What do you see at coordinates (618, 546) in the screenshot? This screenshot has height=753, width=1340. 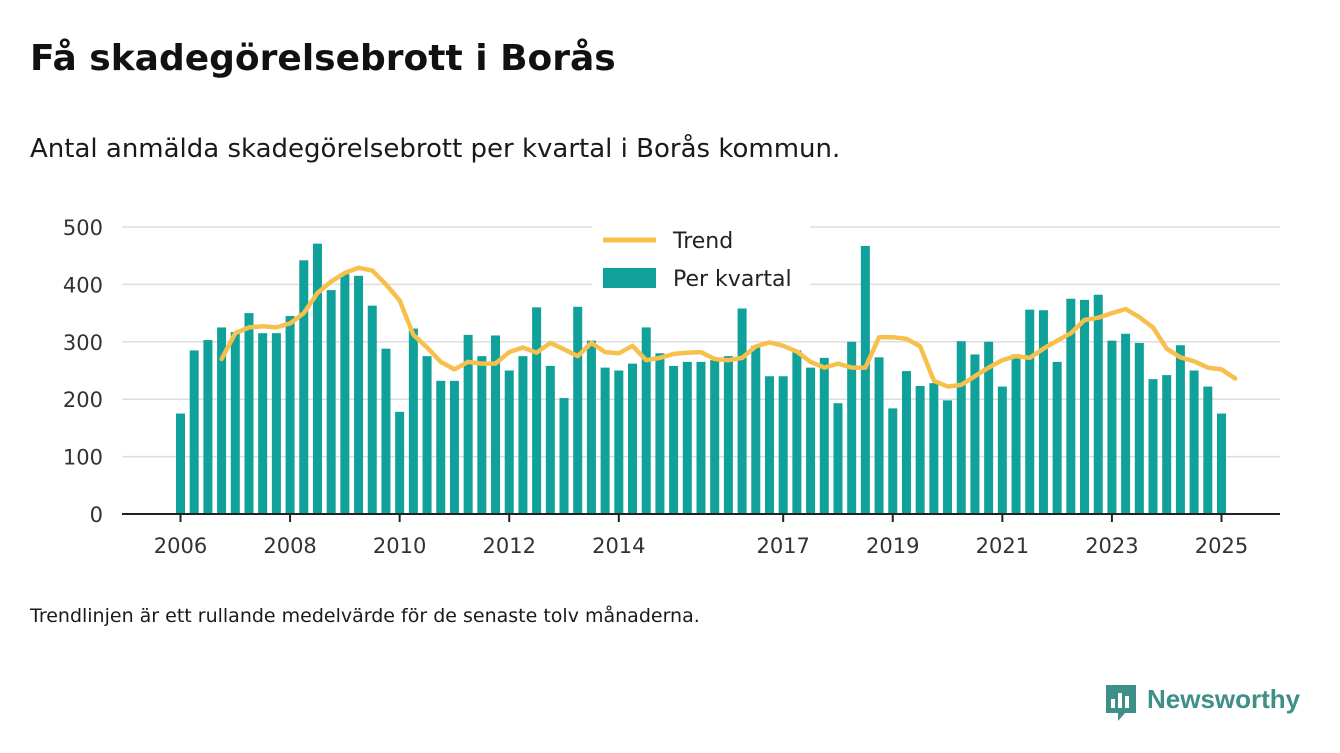 I see `x-tick-label: 2014` at bounding box center [618, 546].